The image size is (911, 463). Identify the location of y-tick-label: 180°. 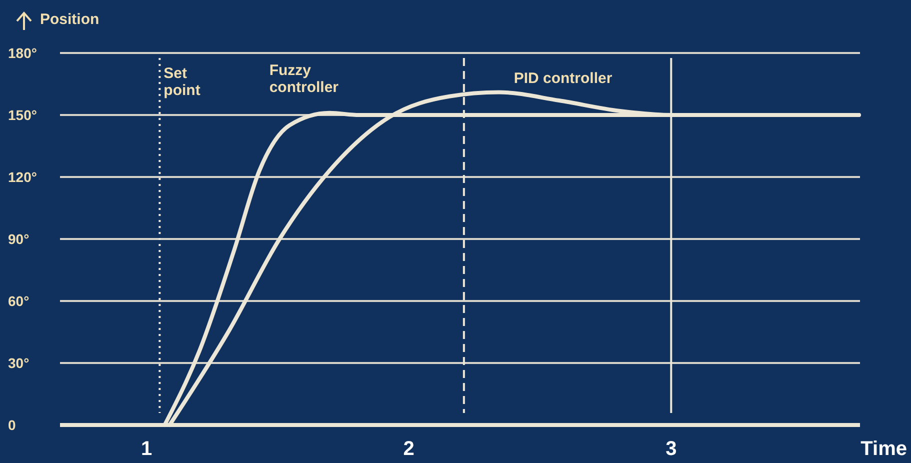
(22, 53).